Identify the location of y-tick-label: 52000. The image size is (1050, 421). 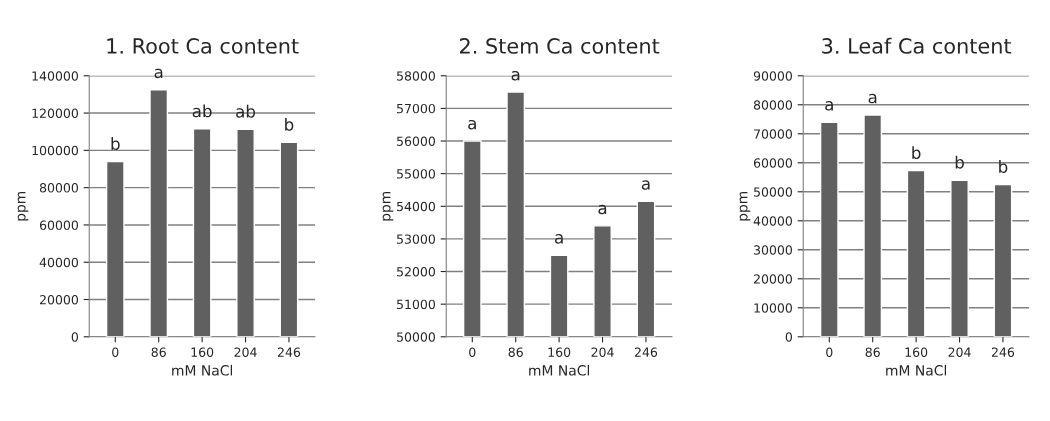
(416, 272).